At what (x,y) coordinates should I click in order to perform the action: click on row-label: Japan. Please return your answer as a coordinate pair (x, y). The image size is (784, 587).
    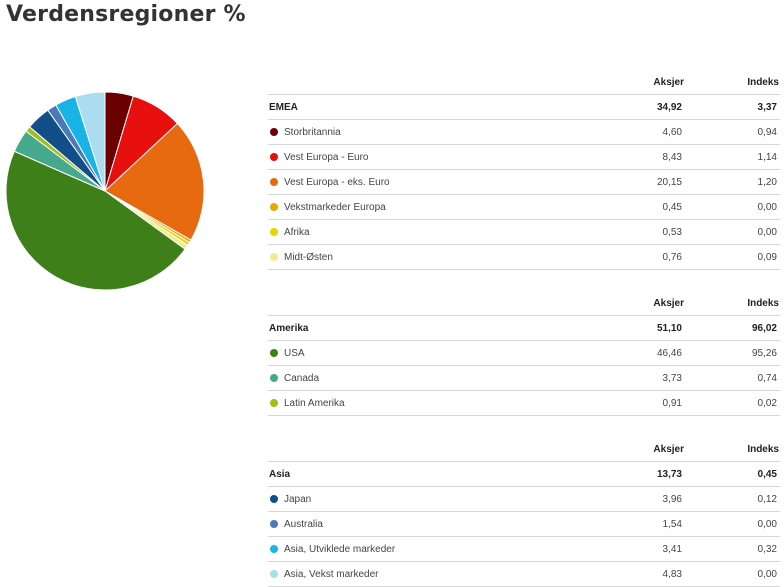
    Looking at the image, I should click on (298, 499).